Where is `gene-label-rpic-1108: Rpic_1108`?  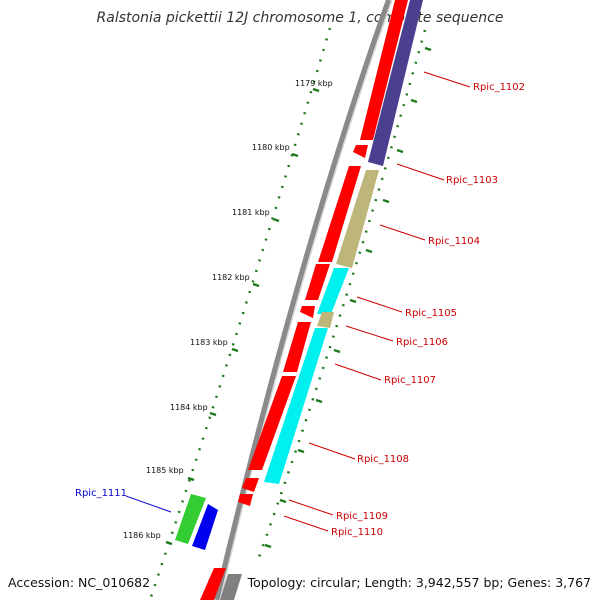 gene-label-rpic-1108: Rpic_1108 is located at coordinates (383, 459).